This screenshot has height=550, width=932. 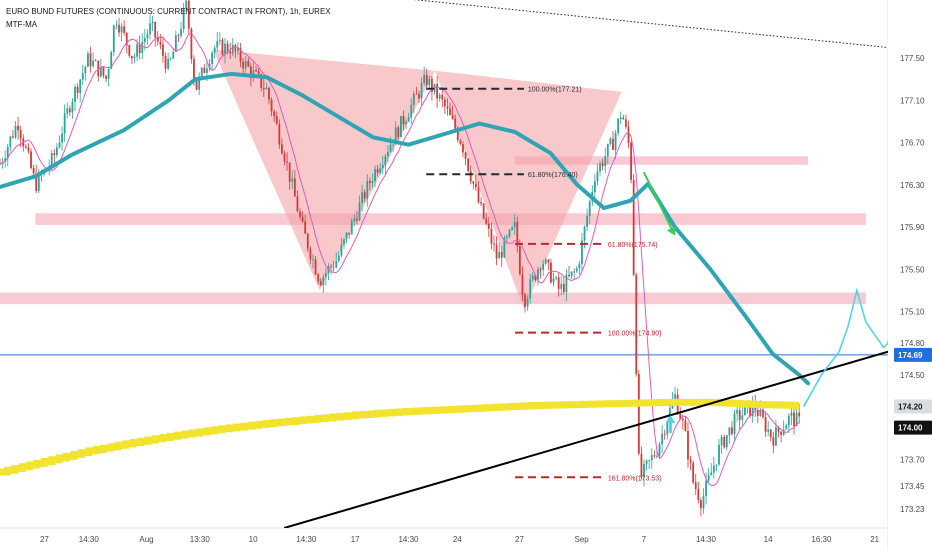 I want to click on cyan-arrow, so click(x=670, y=424).